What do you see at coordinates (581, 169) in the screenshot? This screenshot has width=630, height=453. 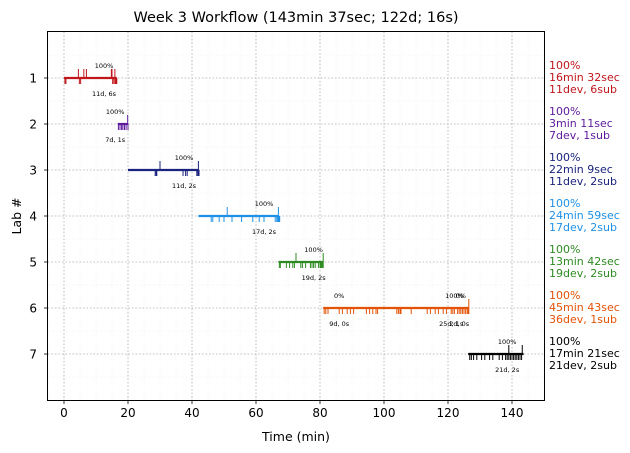 I see `lab-3-summary-line: 22min 9sec` at bounding box center [581, 169].